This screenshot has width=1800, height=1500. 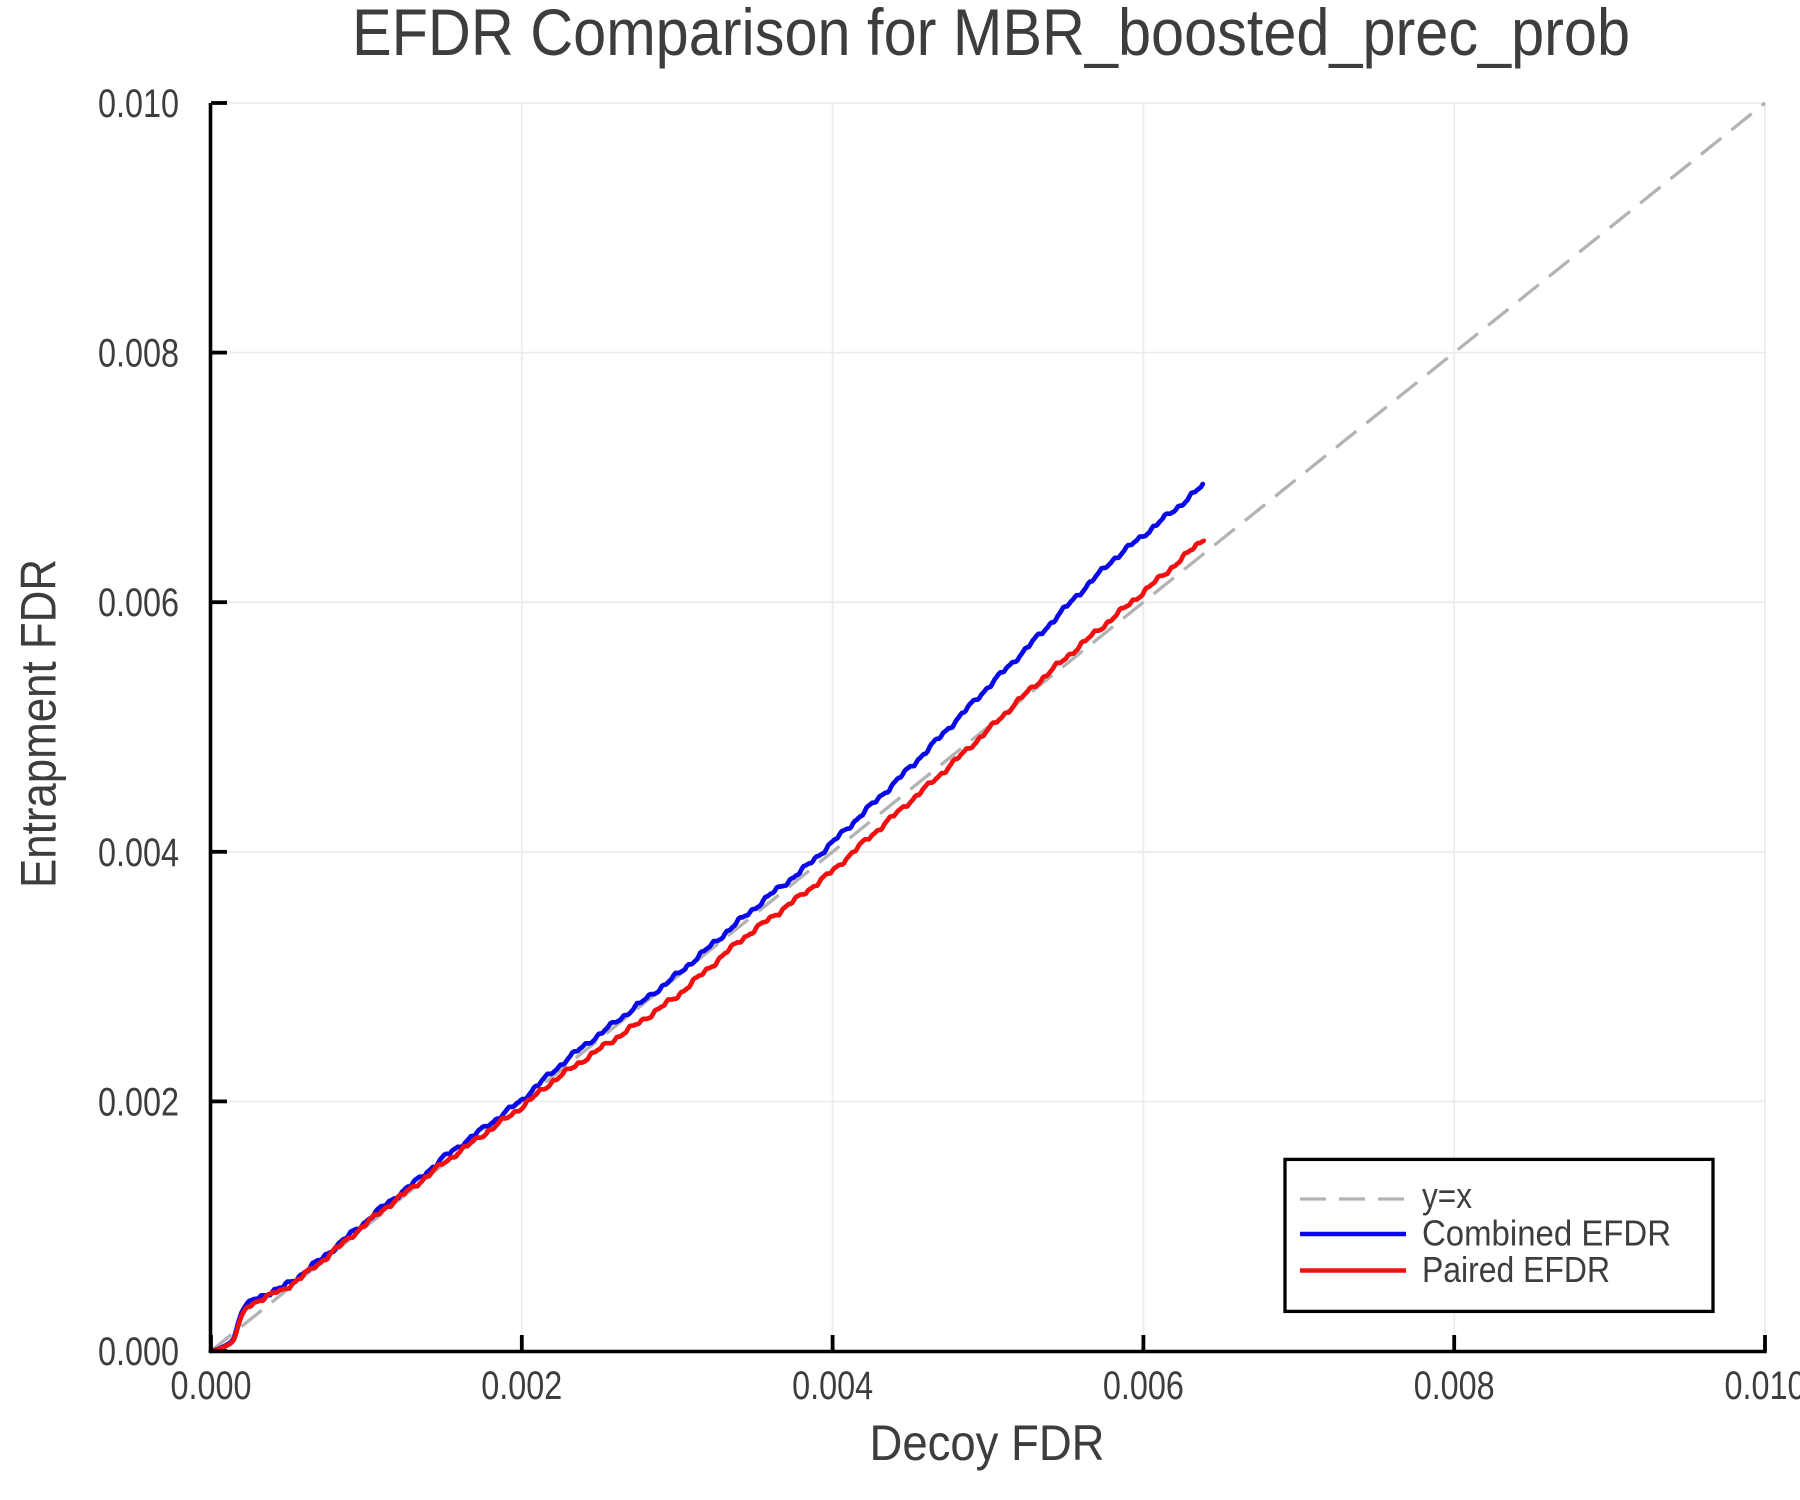 I want to click on svg-text: y=x, so click(x=1447, y=1195).